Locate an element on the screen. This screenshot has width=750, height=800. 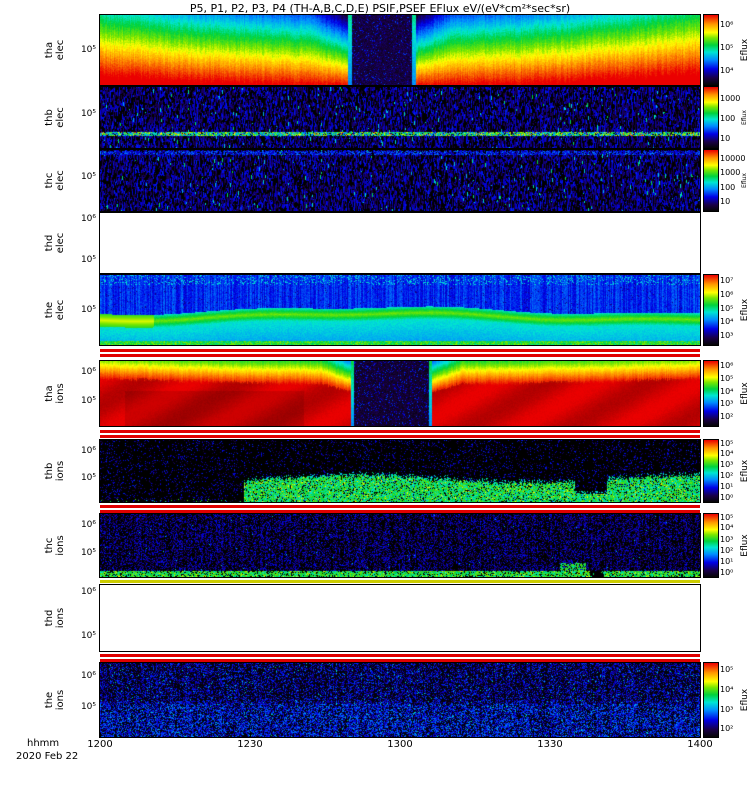
colorbar-tick-thb-elec: 10 is located at coordinates (725, 138).